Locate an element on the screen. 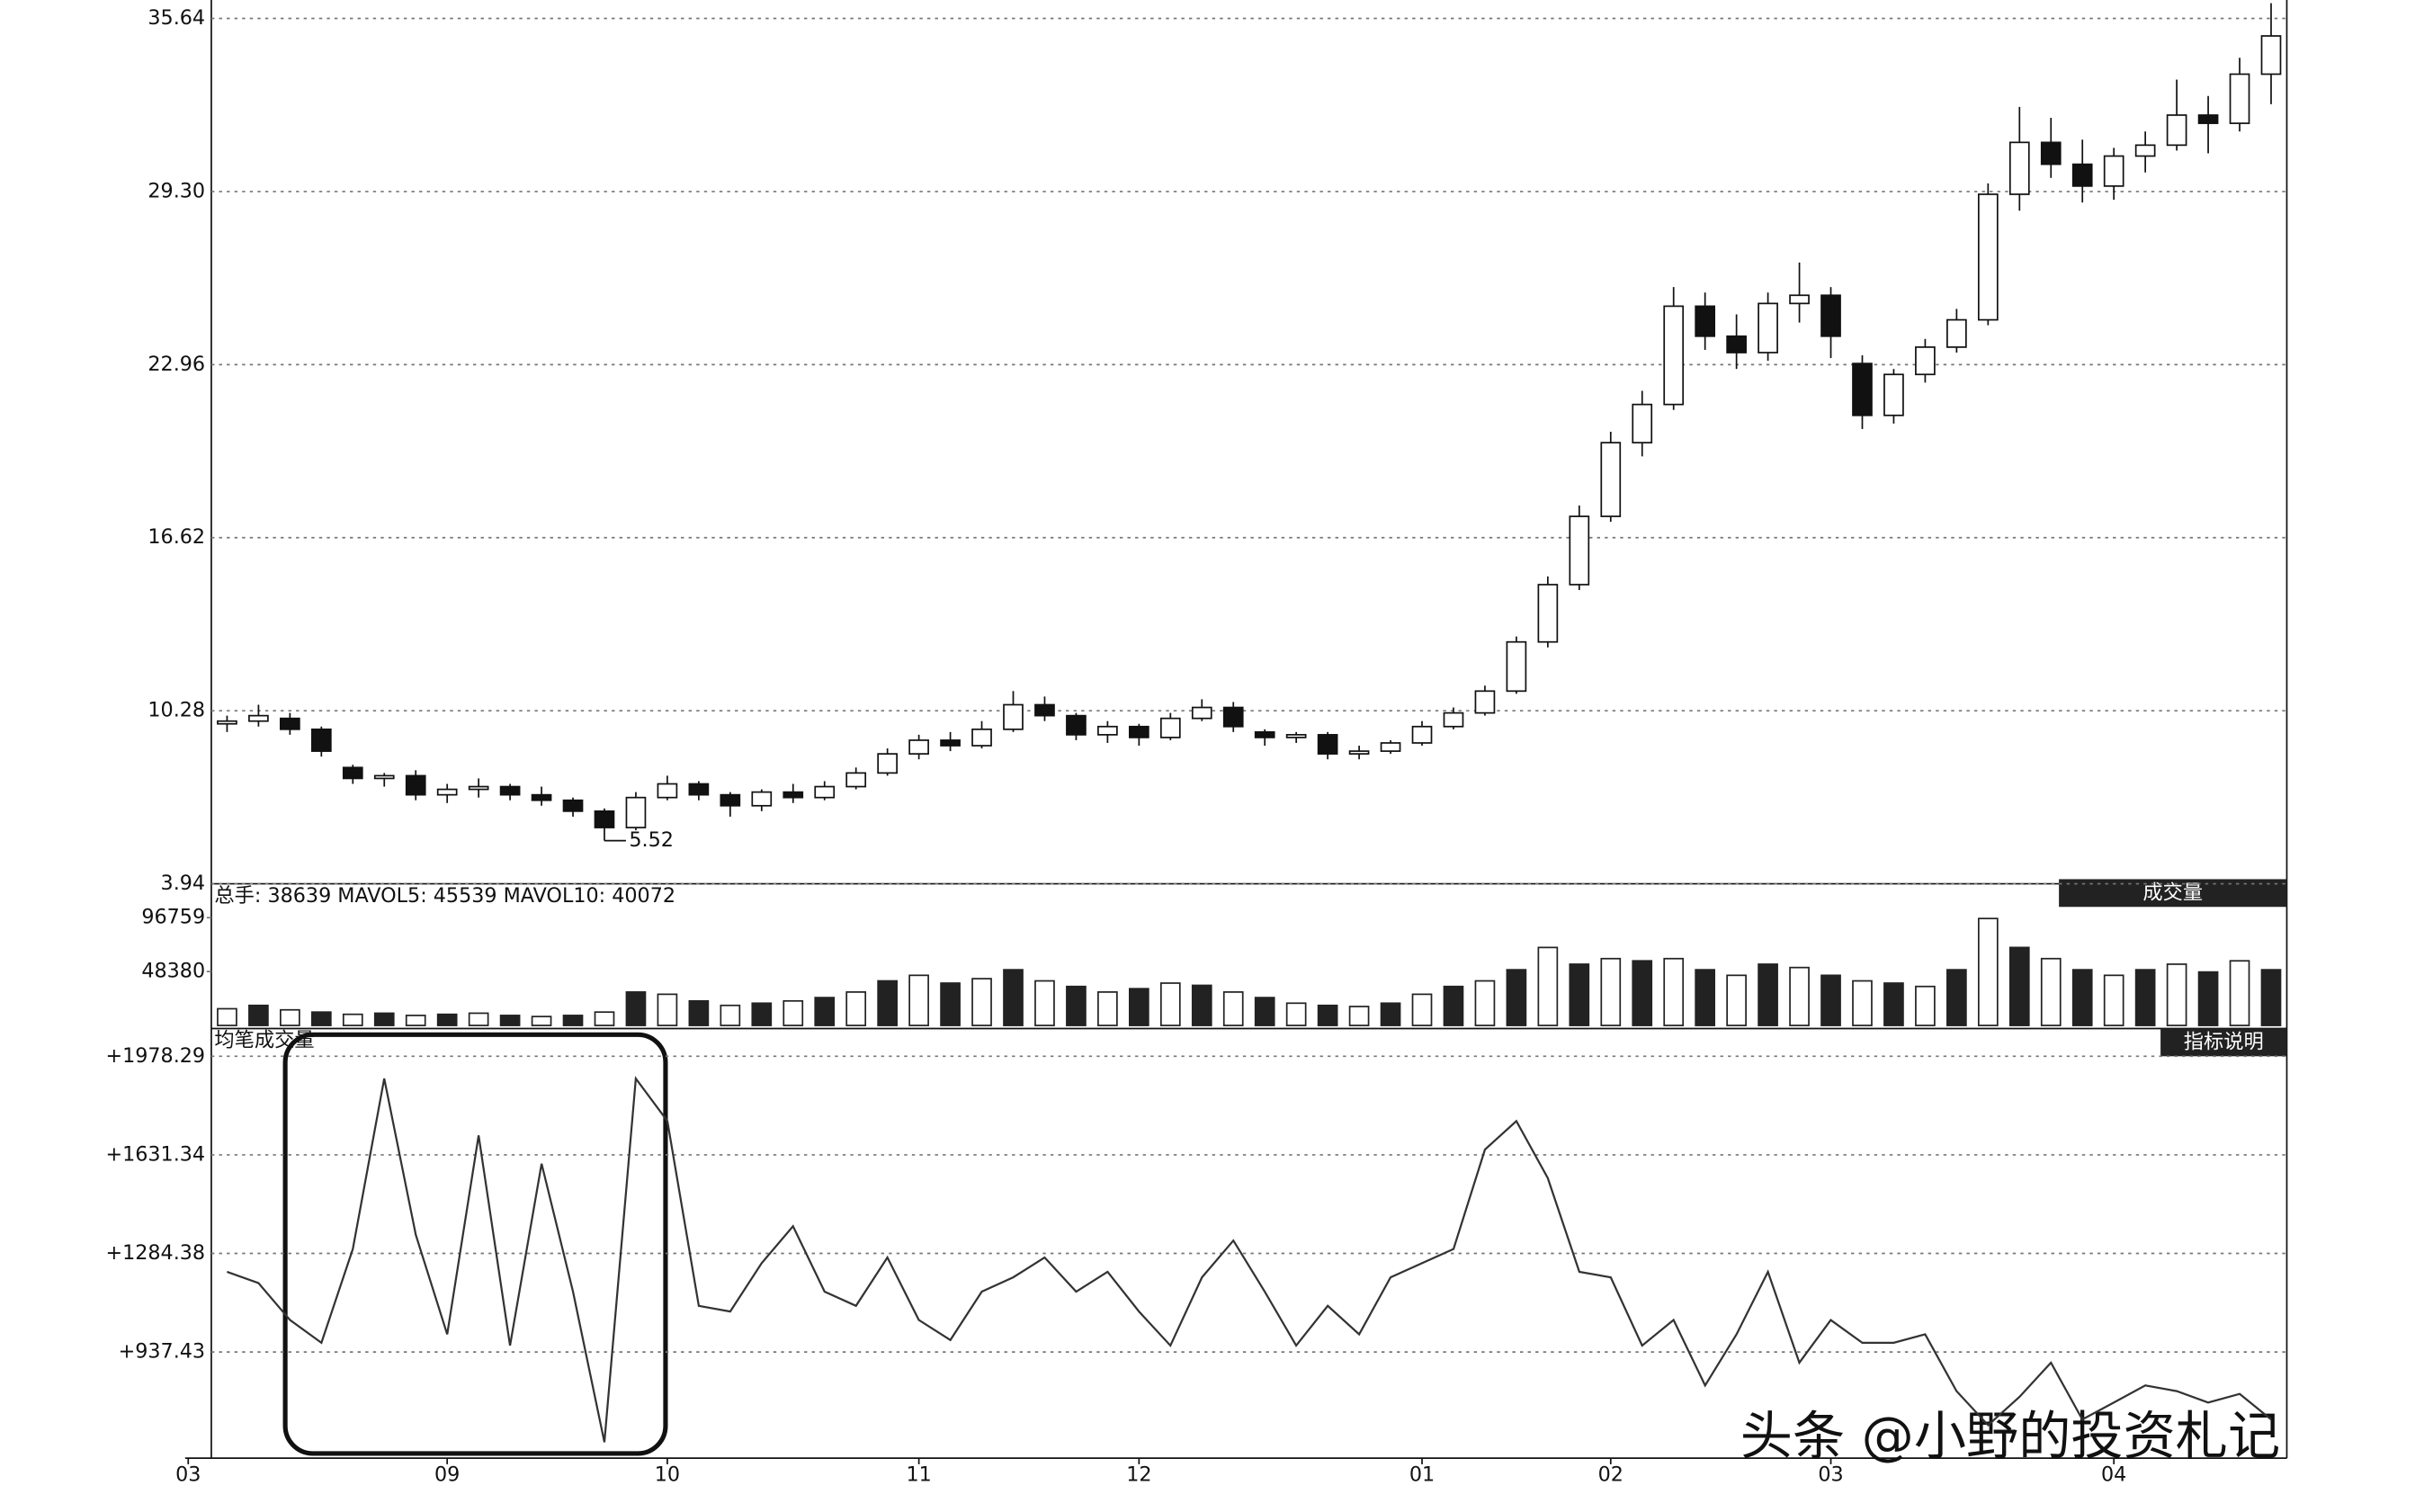 Image resolution: width=2415 pixels, height=1512 pixels. x-tick-label: 02 is located at coordinates (1610, 1474).